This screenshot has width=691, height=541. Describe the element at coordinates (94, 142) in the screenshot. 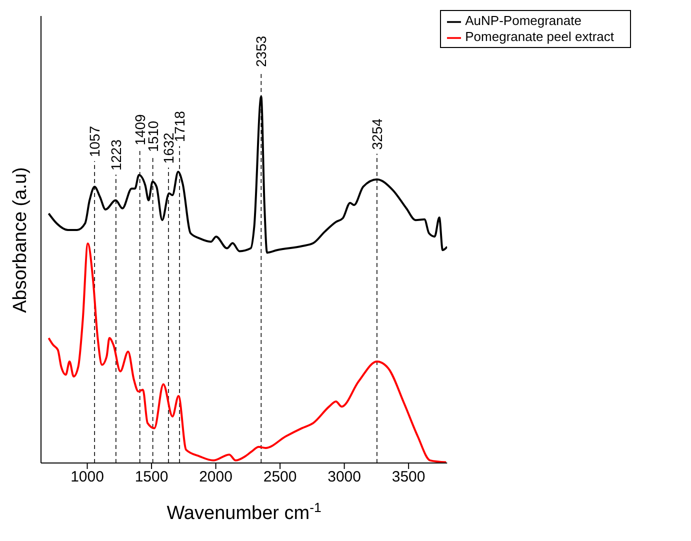

I see `ref-line-label: 1057` at that location.